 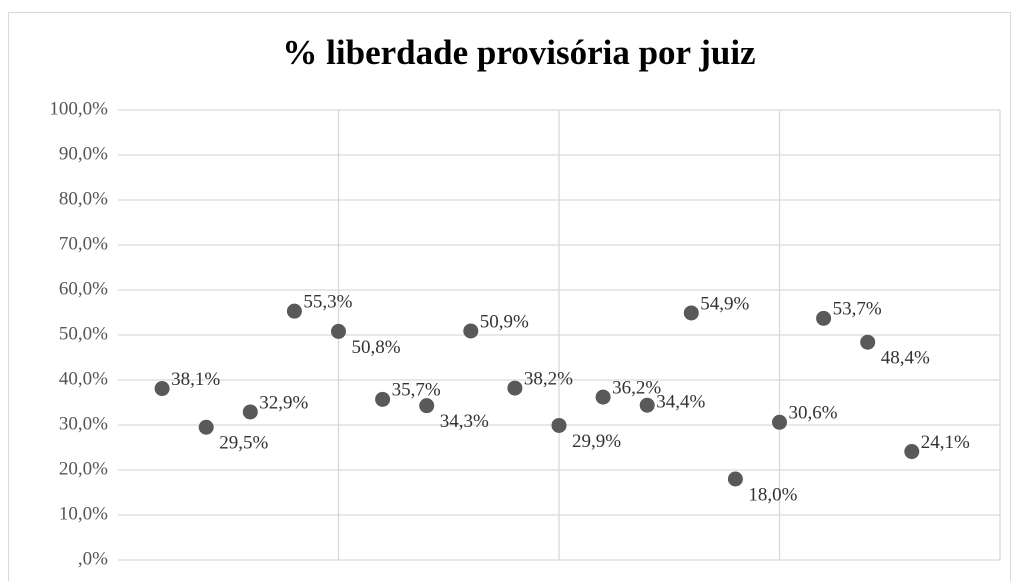 I want to click on y-tick-label: 20,0%, so click(x=83, y=468).